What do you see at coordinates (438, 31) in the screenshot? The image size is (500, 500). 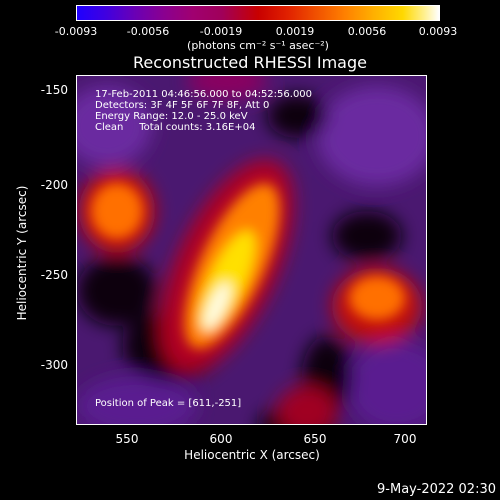 I see `colorbar-tick: 0.0093` at bounding box center [438, 31].